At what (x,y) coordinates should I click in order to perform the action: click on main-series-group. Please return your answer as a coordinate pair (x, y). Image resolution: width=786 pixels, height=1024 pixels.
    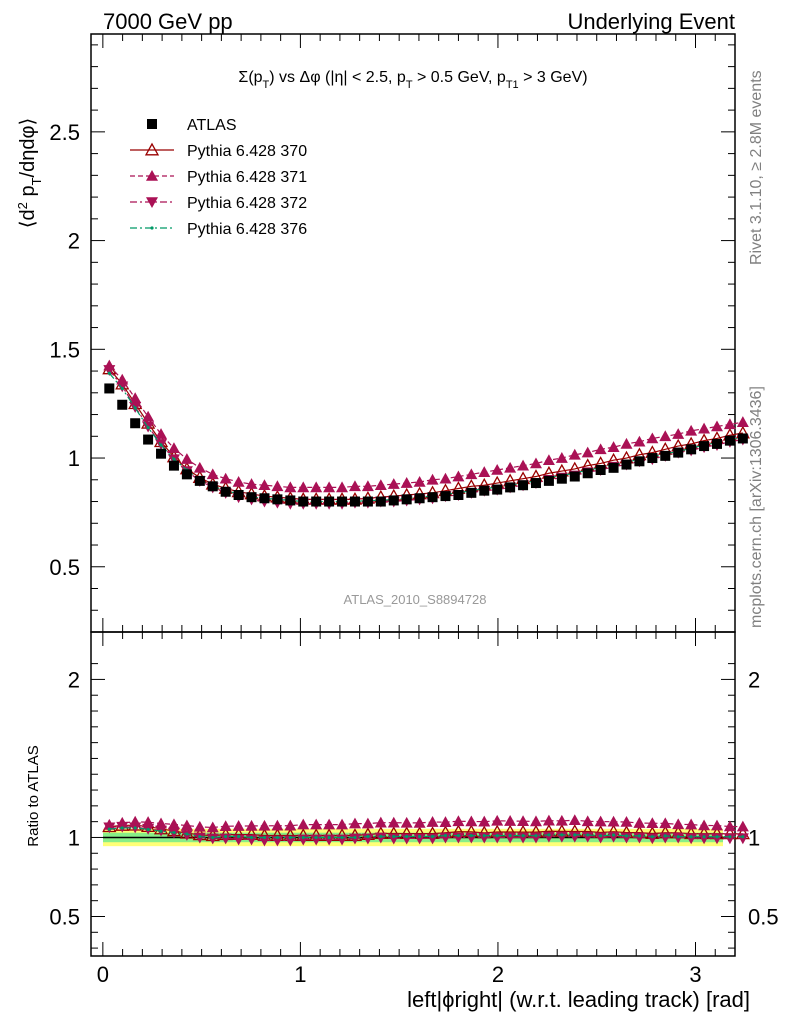
    Looking at the image, I should click on (426, 434).